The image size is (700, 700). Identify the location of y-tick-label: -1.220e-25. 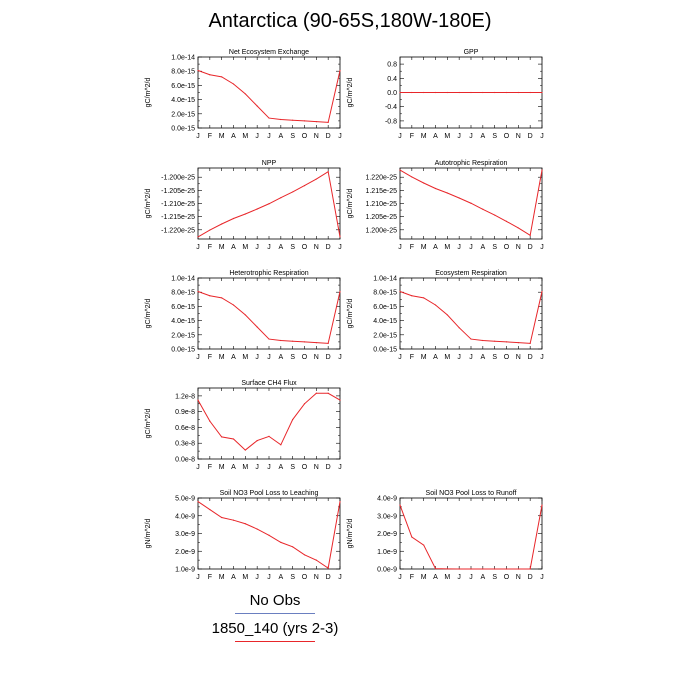
(178, 230).